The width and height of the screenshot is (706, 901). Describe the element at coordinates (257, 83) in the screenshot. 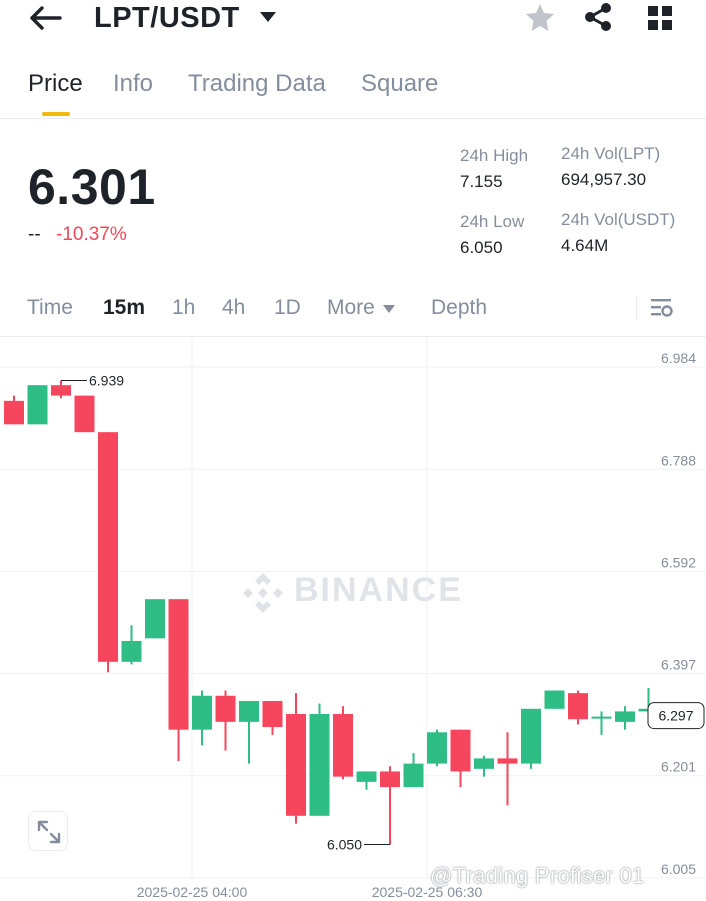

I see `tab-trading-data: Trading Data` at that location.